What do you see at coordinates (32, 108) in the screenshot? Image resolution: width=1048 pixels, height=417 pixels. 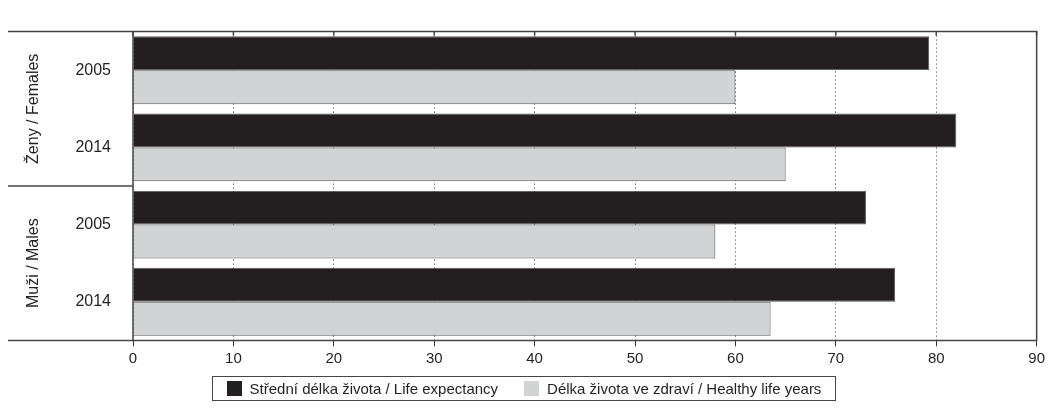 I see `text: Ženy / Females` at bounding box center [32, 108].